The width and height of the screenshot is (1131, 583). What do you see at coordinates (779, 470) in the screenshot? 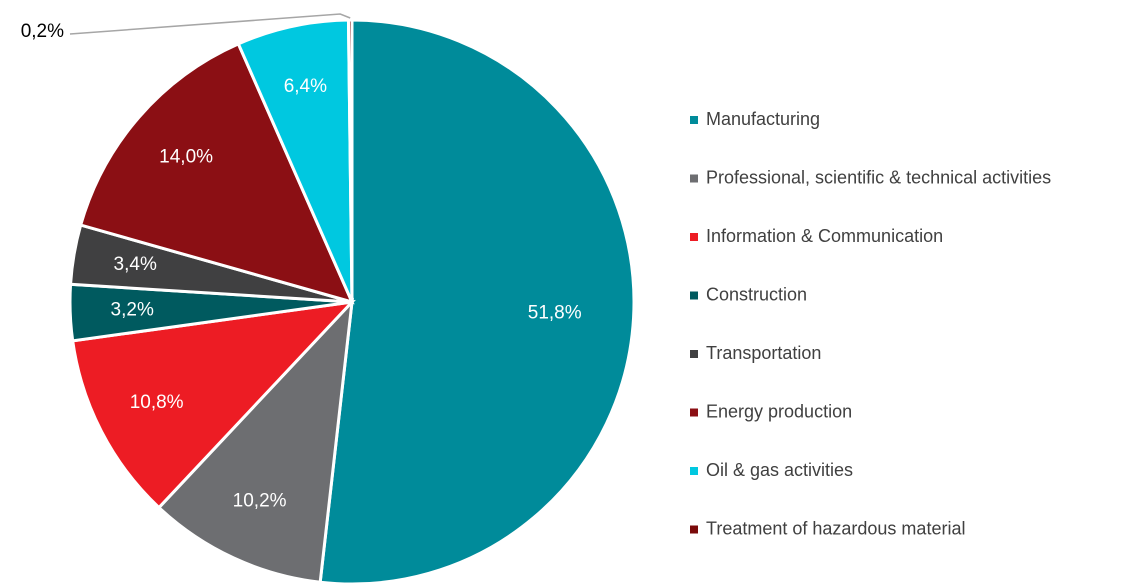
I see `legend-label: Oil & gas activities` at bounding box center [779, 470].